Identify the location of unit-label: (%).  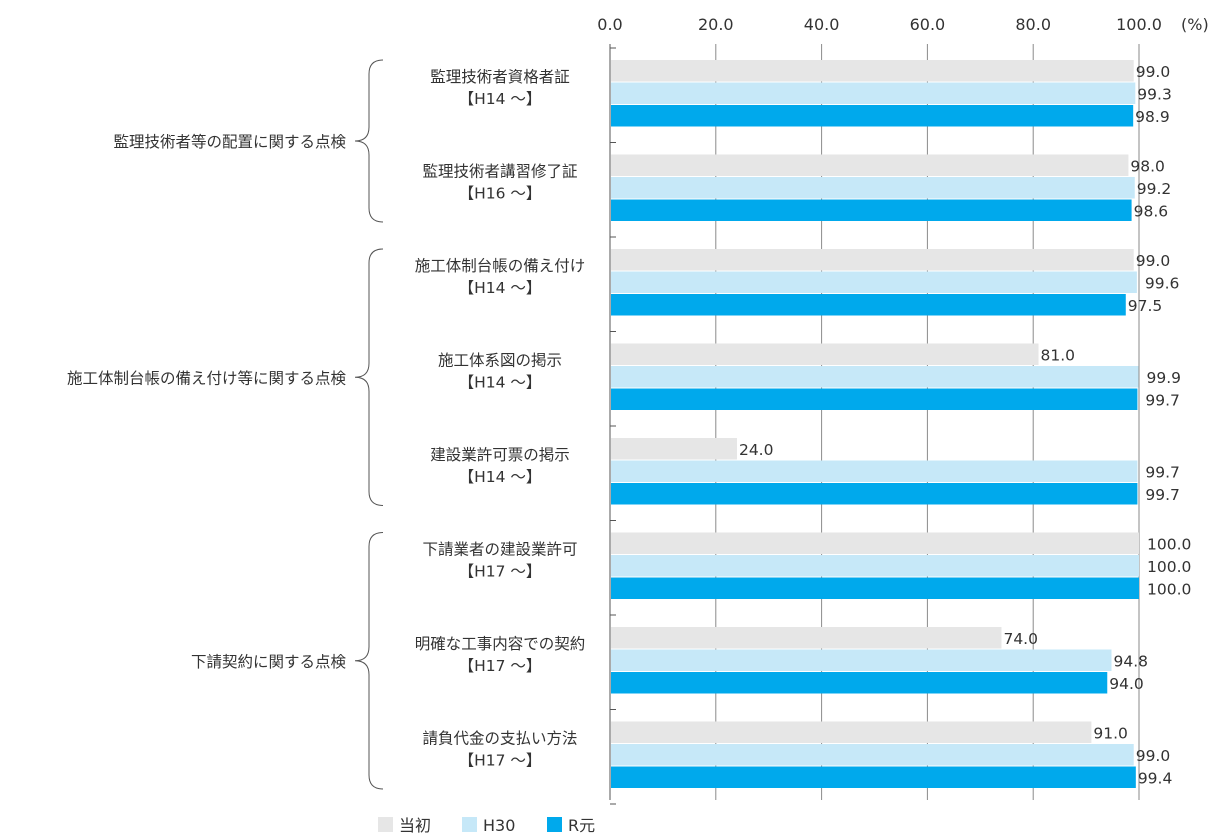
(1195, 24).